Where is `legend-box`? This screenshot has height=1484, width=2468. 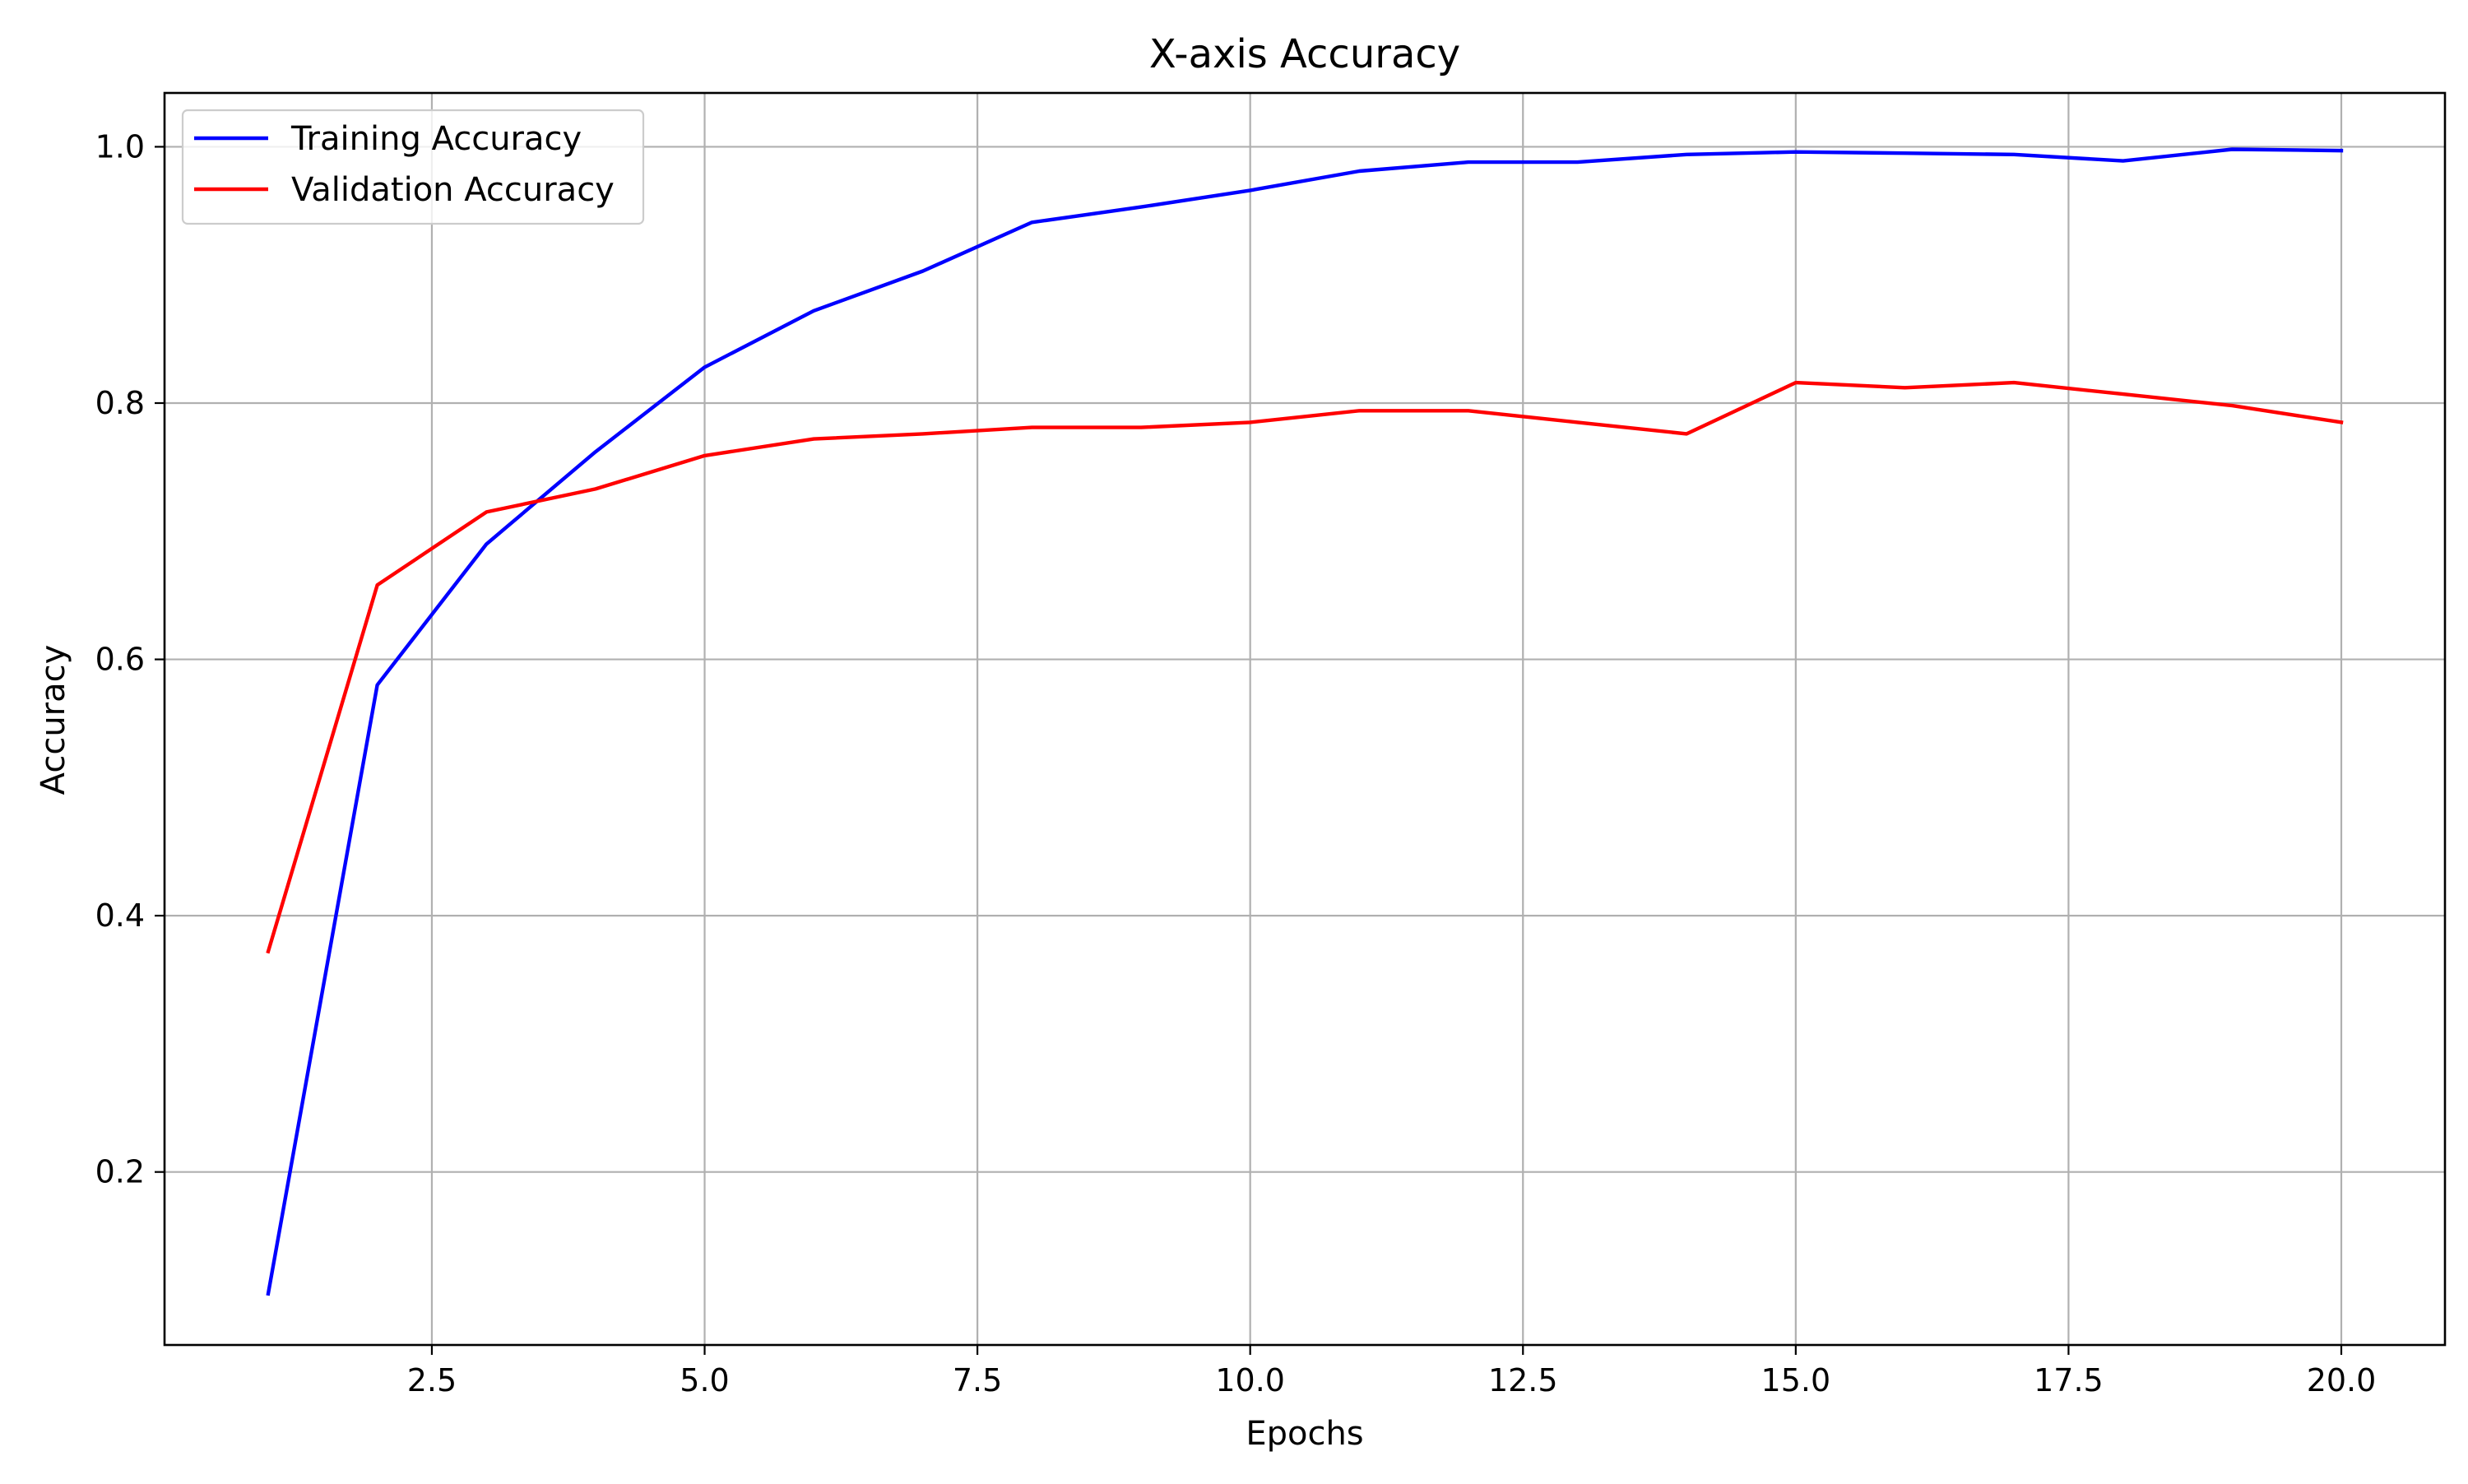
legend-box is located at coordinates (413, 167).